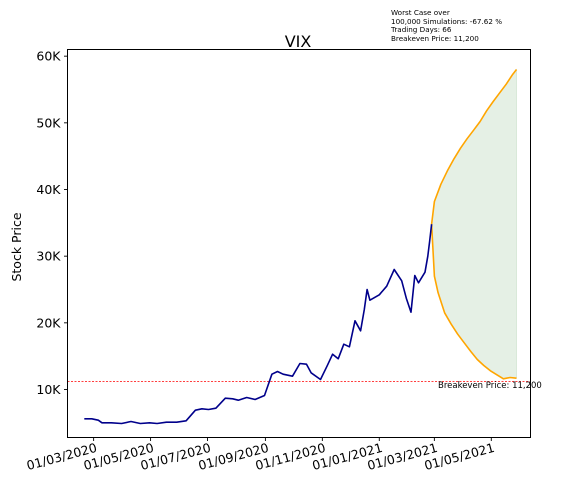 The width and height of the screenshot is (567, 492). I want to click on chart-title: VIX, so click(298, 41).